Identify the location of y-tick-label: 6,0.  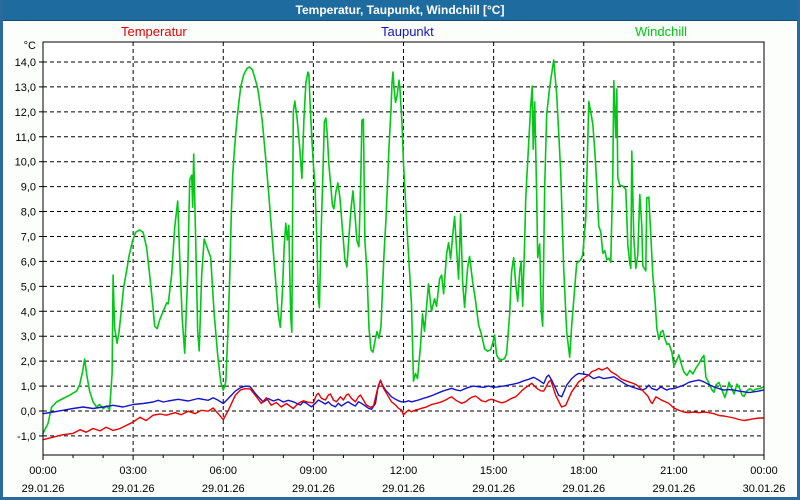
(28, 262).